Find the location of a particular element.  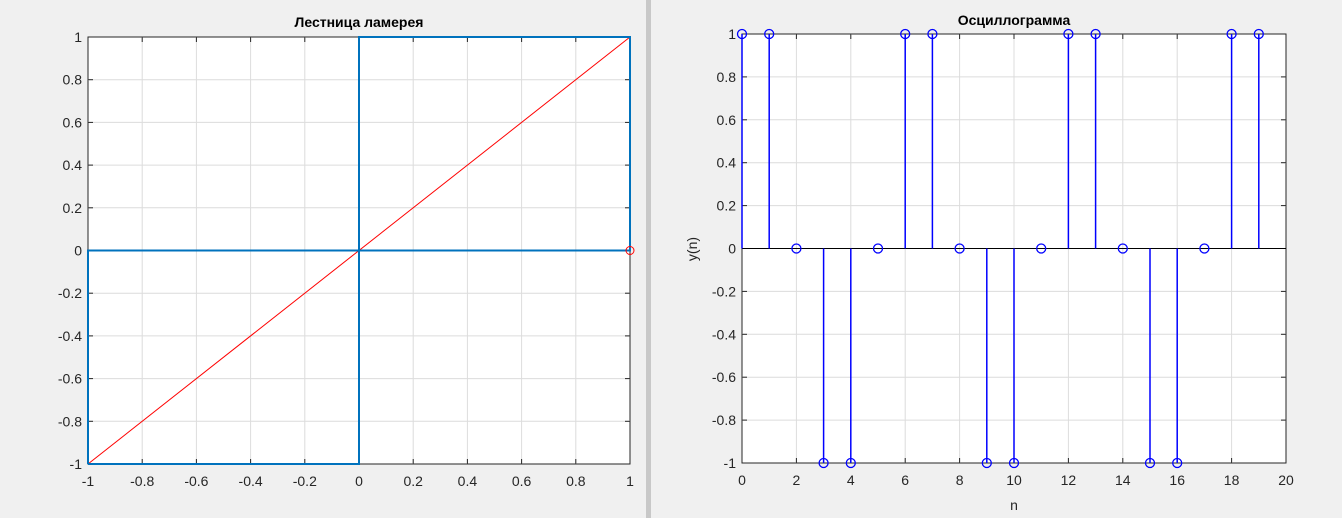

chart-title: Осциллограмма is located at coordinates (1014, 20).